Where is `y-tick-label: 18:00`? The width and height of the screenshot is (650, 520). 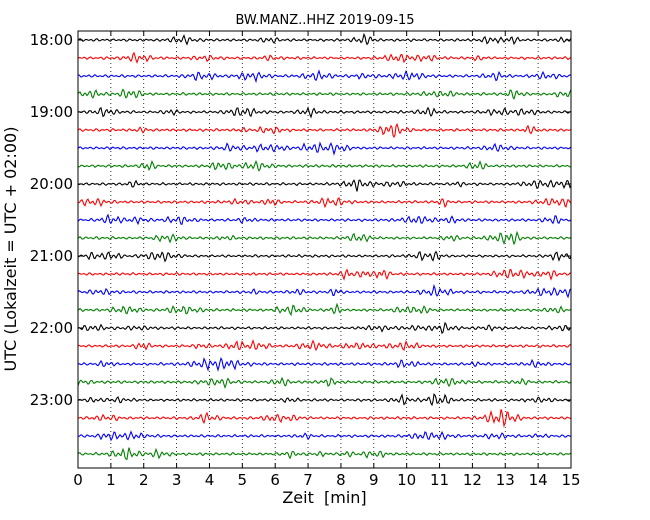 y-tick-label: 18:00 is located at coordinates (51, 40).